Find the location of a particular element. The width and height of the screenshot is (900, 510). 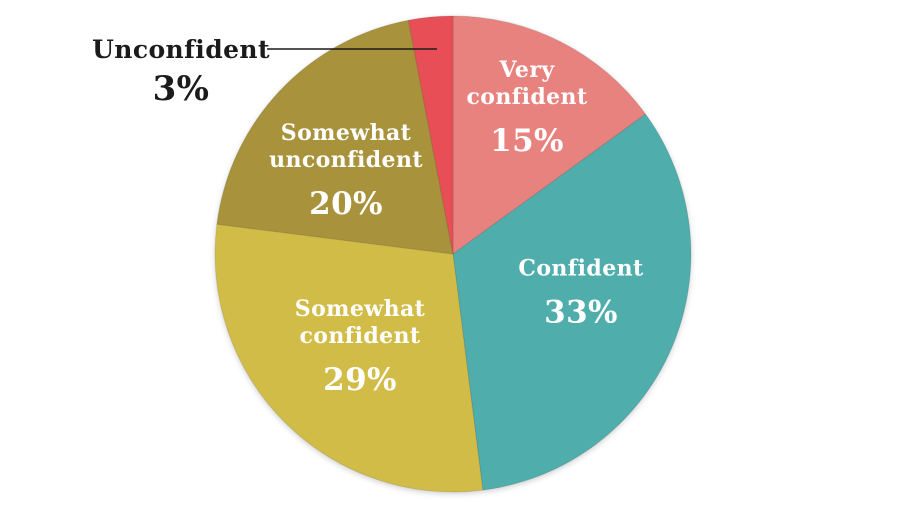

pie-slice-unconfident is located at coordinates (430, 135).